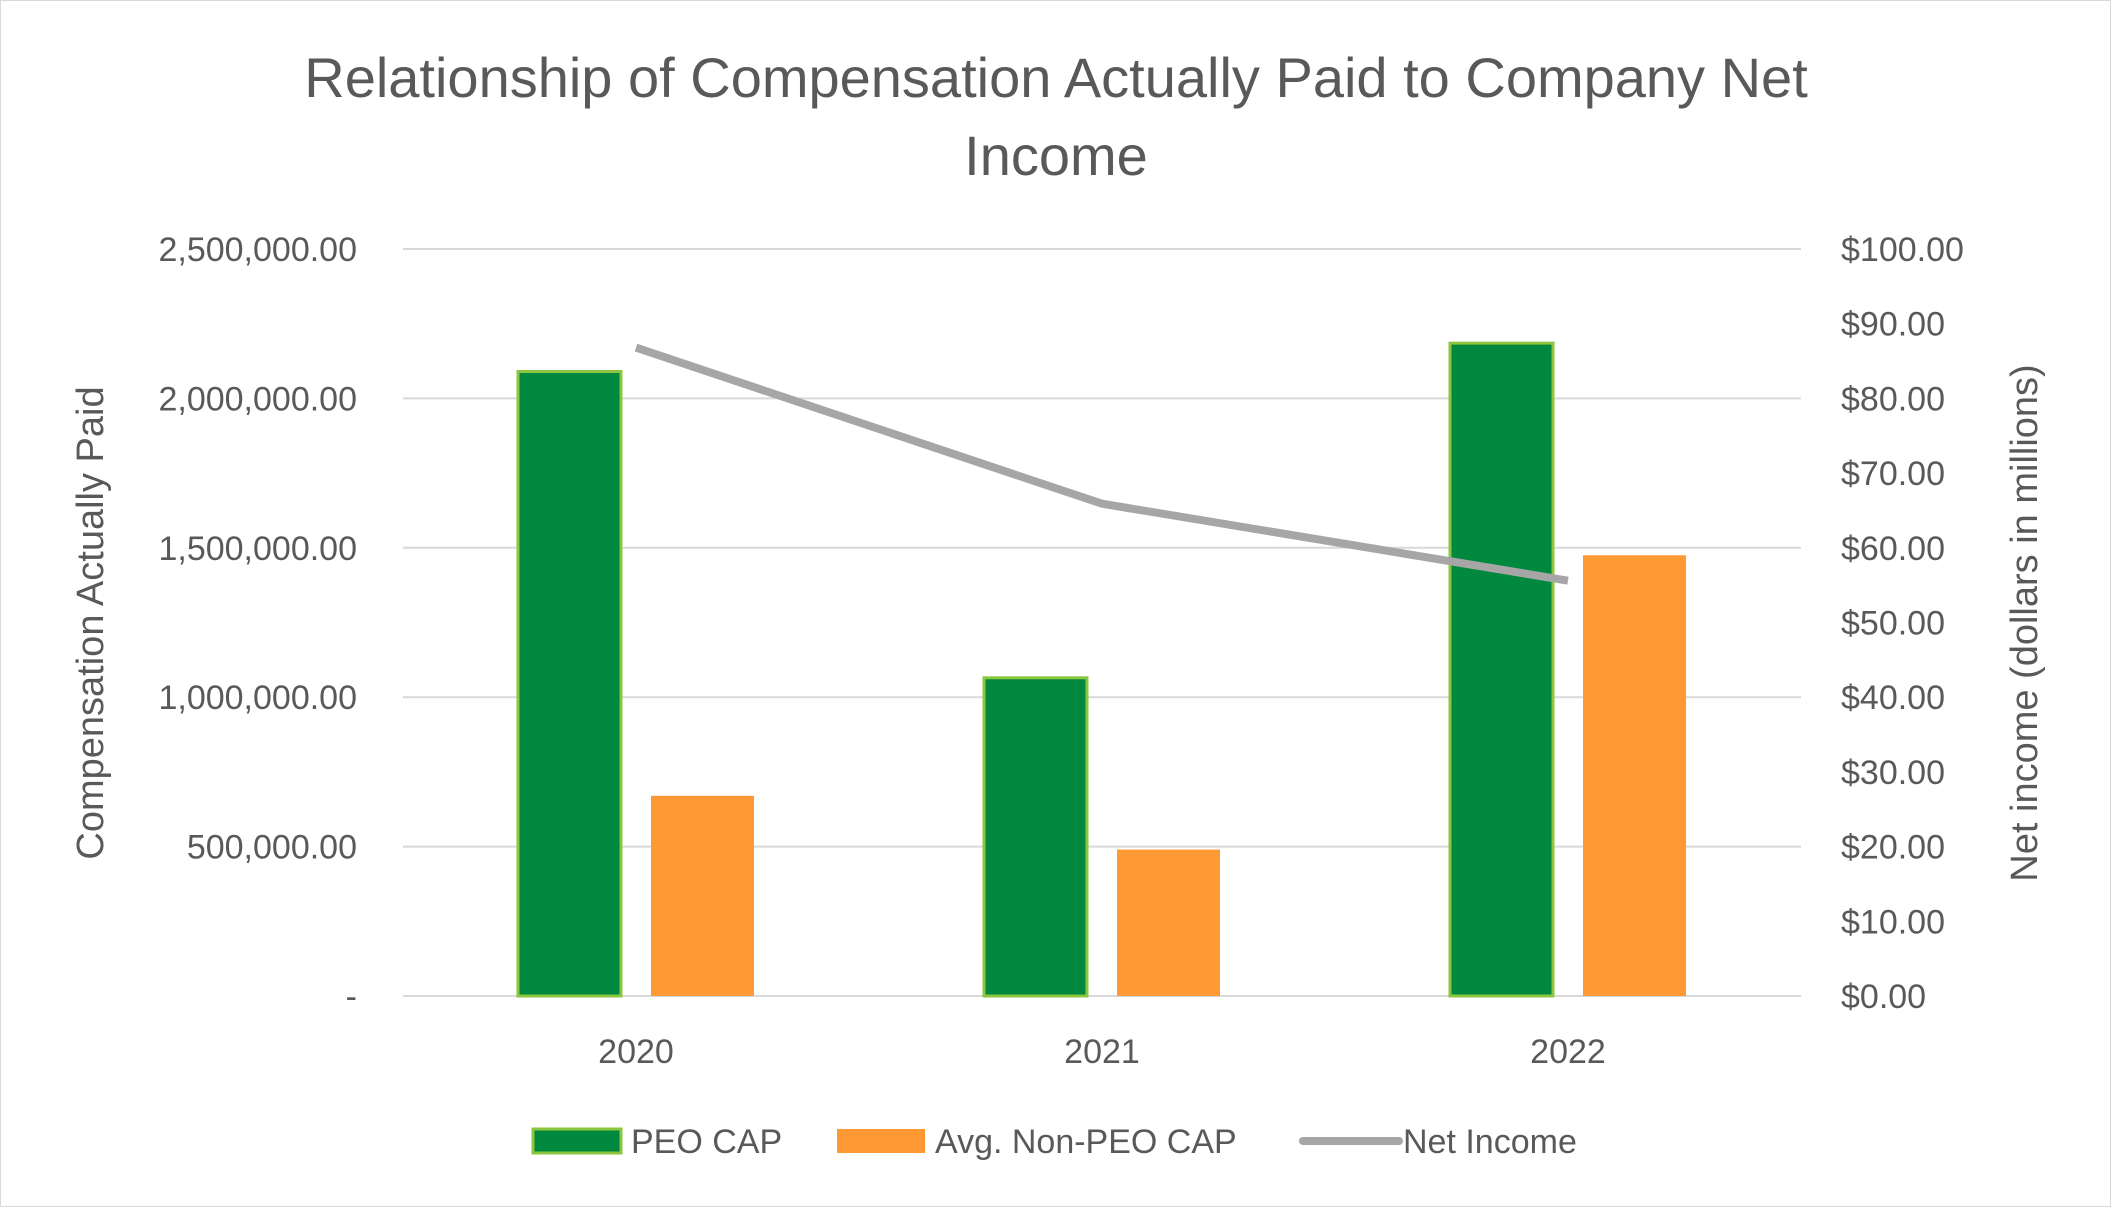 This screenshot has width=2113, height=1213. Describe the element at coordinates (1893, 698) in the screenshot. I see `y2-tick-label: $40.00` at that location.